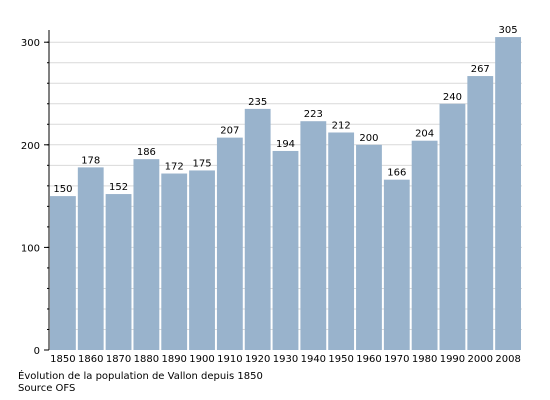 Image resolution: width=550 pixels, height=400 pixels. What do you see at coordinates (424, 245) in the screenshot?
I see `bar-1980` at bounding box center [424, 245].